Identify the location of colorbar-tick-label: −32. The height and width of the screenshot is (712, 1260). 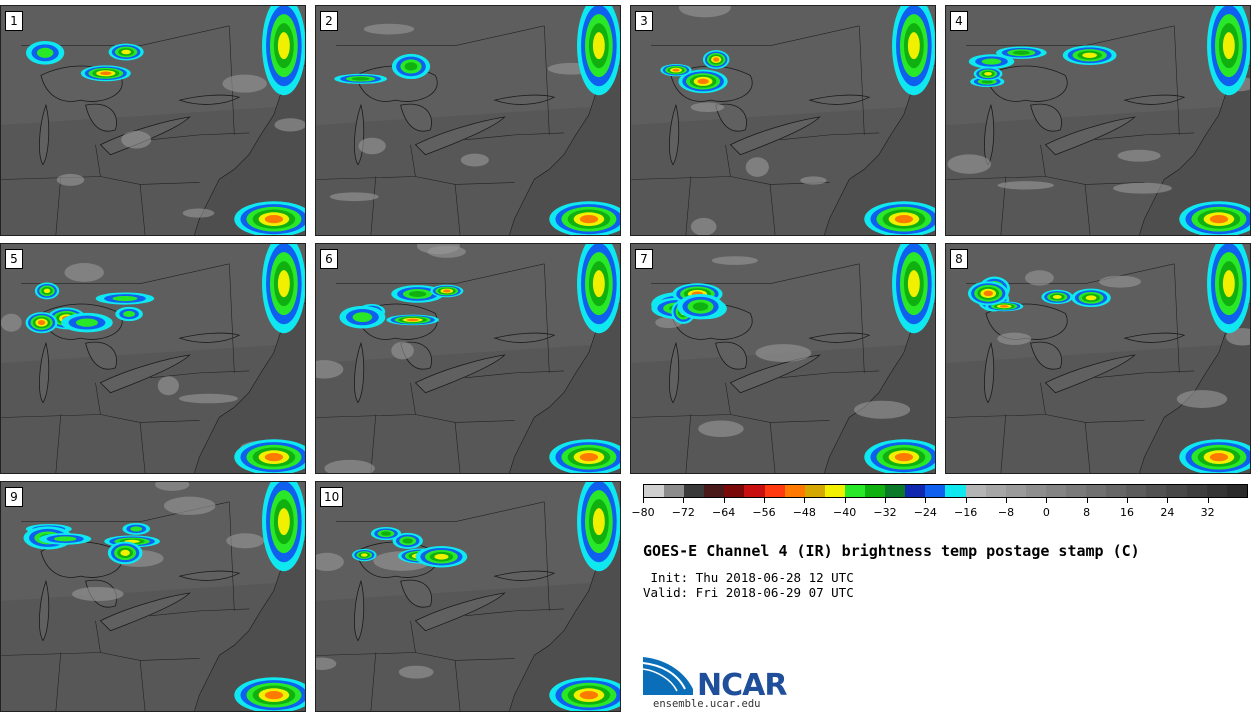
(885, 512).